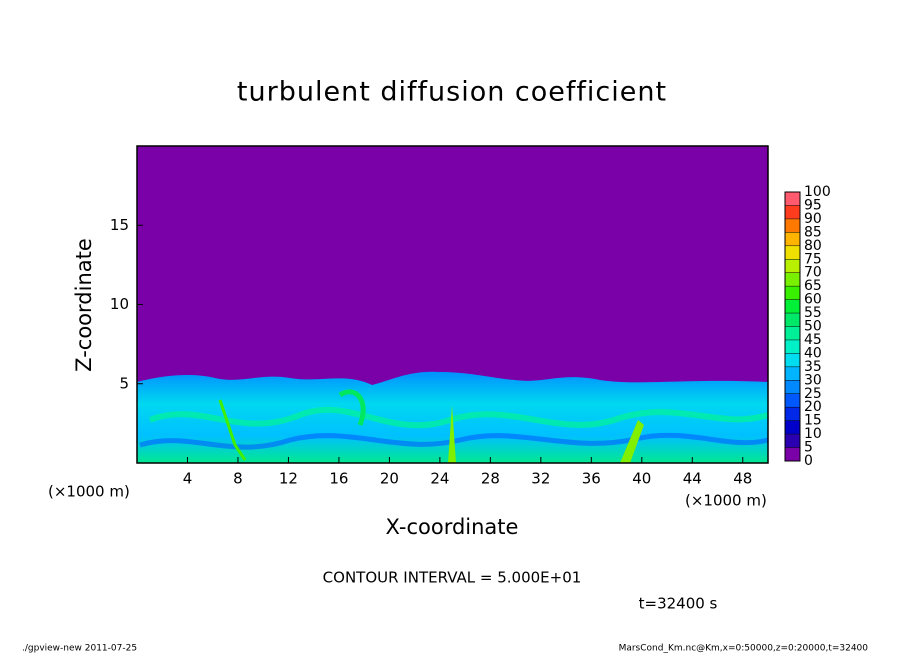  Describe the element at coordinates (188, 479) in the screenshot. I see `x-tick-label: 4` at that location.